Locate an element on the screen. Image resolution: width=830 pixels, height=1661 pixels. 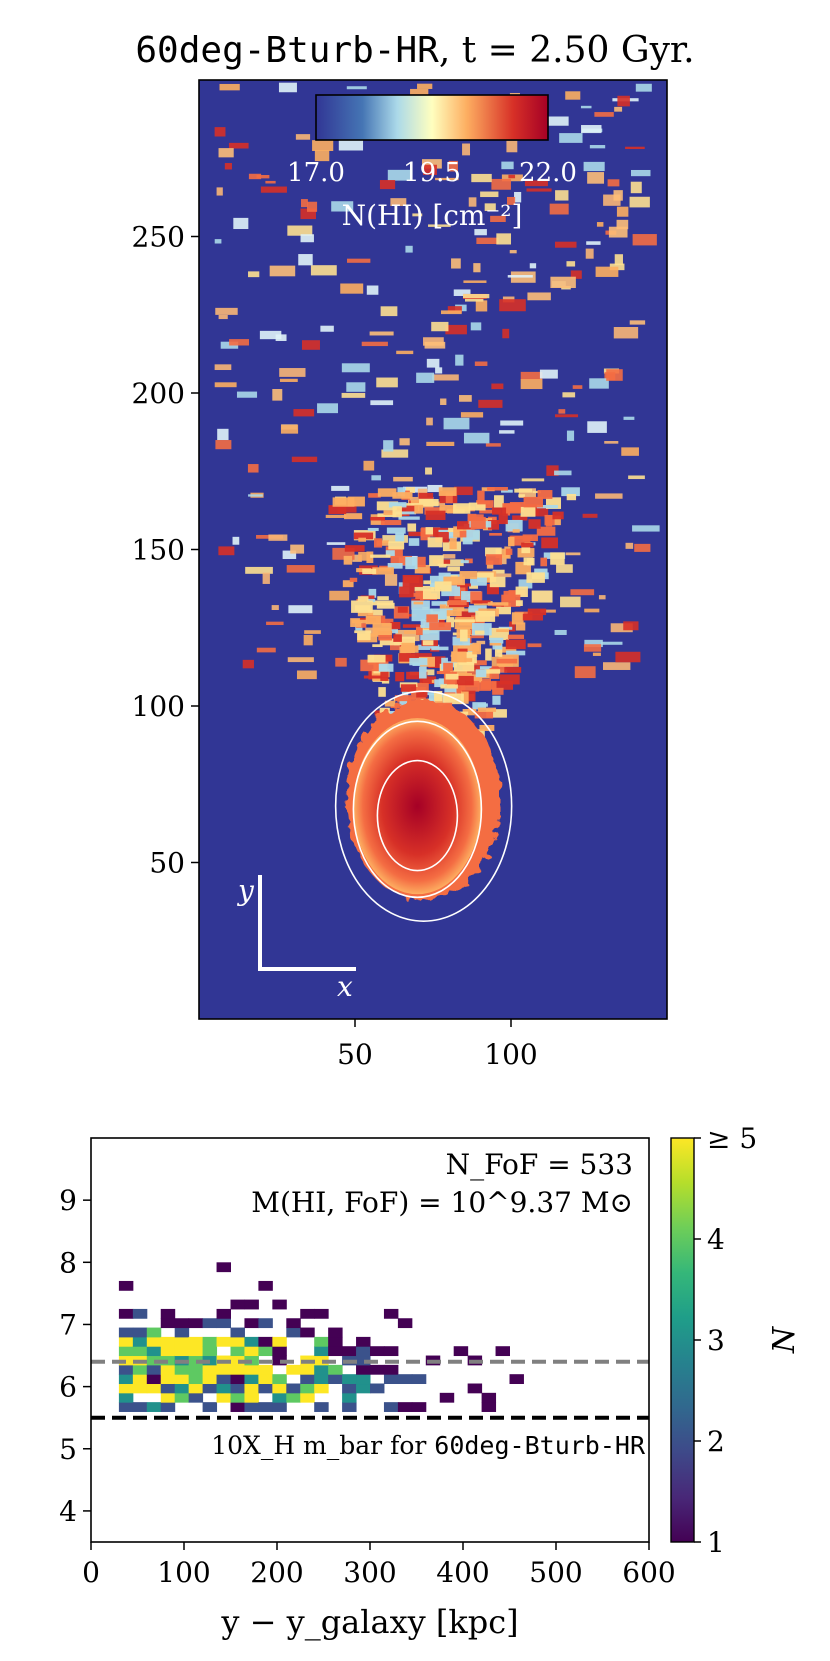
bottom-ytick-label: 7 is located at coordinates (68, 1324).